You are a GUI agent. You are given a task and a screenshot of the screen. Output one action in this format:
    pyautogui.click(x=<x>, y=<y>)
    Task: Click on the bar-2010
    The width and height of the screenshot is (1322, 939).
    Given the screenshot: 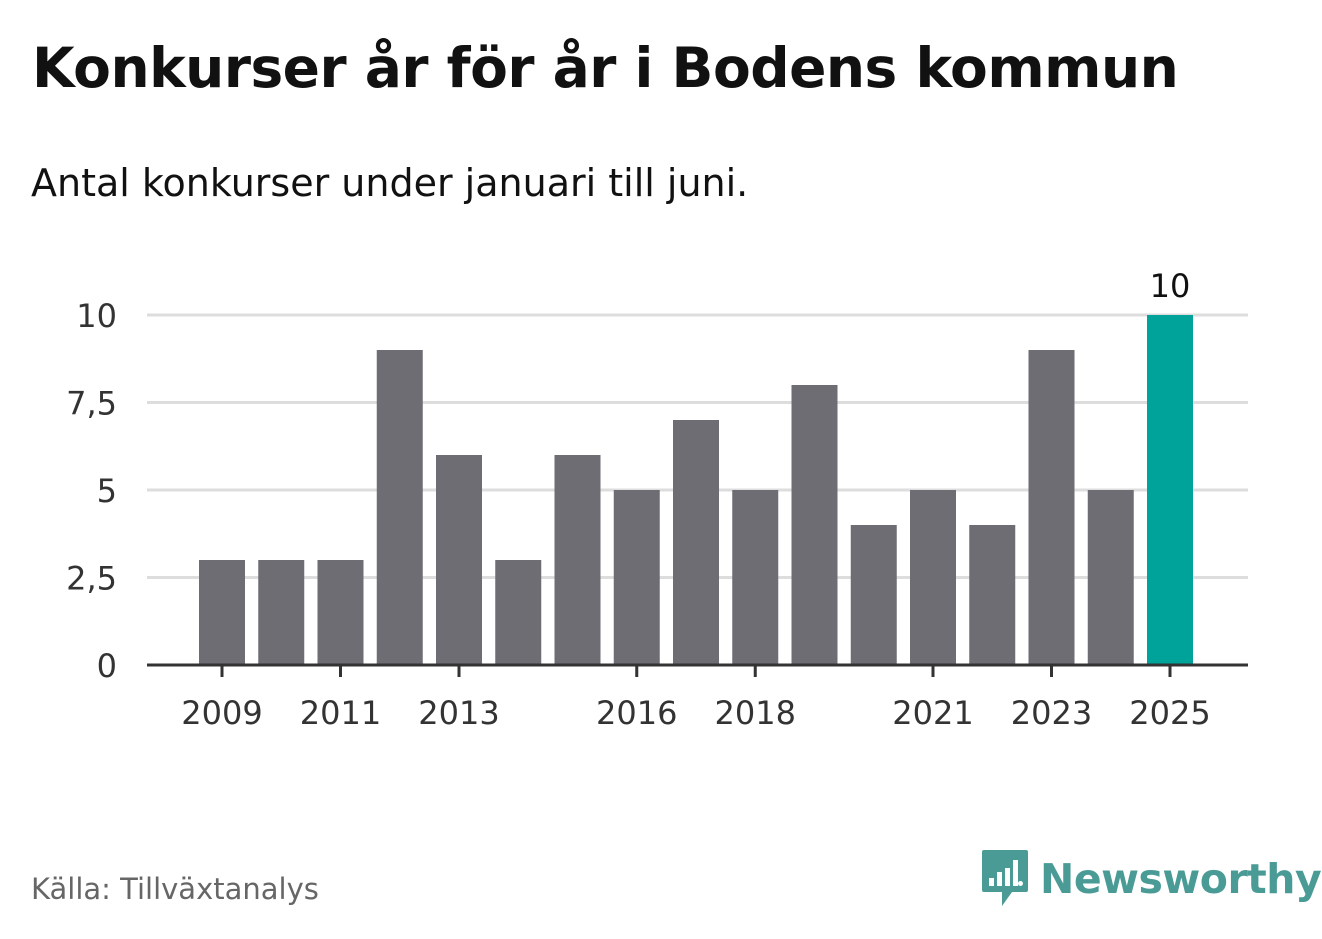 What is the action you would take?
    pyautogui.click(x=281, y=612)
    